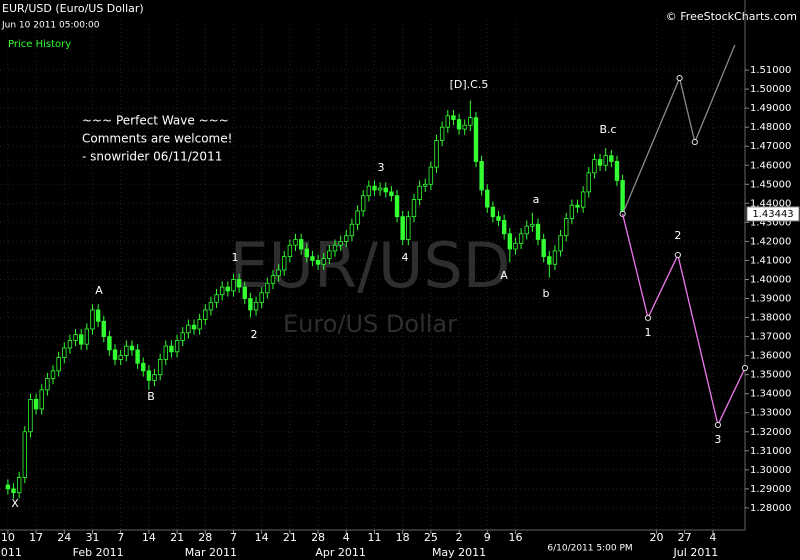 This screenshot has height=560, width=800. Describe the element at coordinates (374, 537) in the screenshot. I see `x-tick-label: 11` at that location.